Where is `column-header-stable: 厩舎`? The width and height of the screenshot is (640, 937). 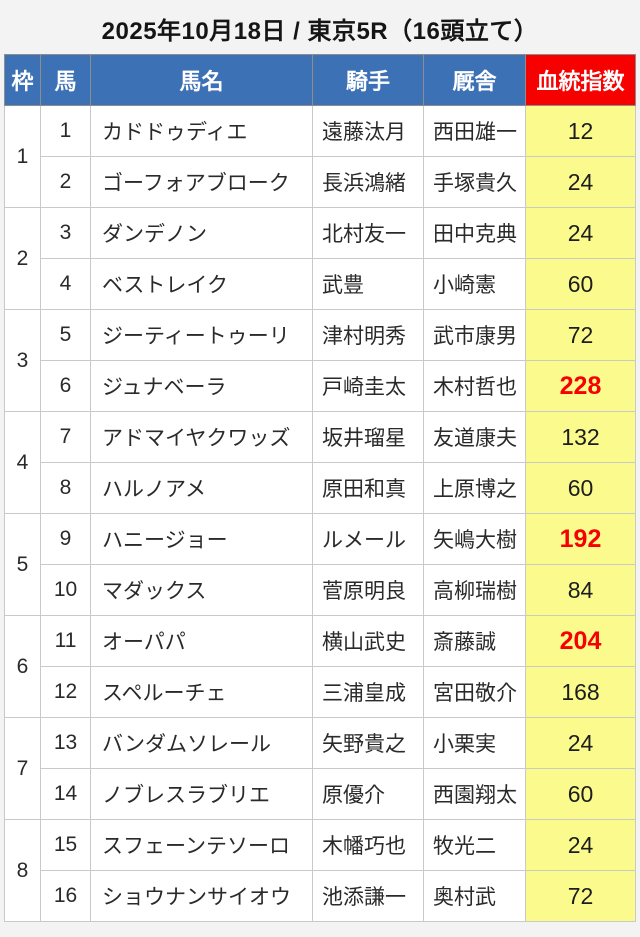
column-header-stable: 厩舎 is located at coordinates (474, 80).